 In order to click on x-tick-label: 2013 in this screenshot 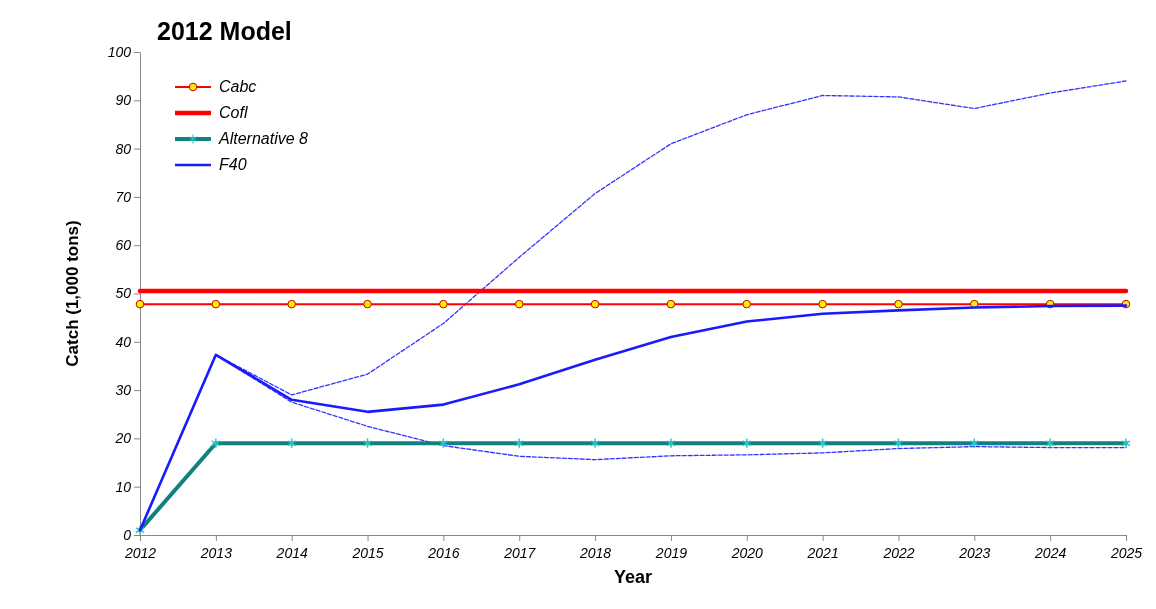, I will do `click(216, 553)`.